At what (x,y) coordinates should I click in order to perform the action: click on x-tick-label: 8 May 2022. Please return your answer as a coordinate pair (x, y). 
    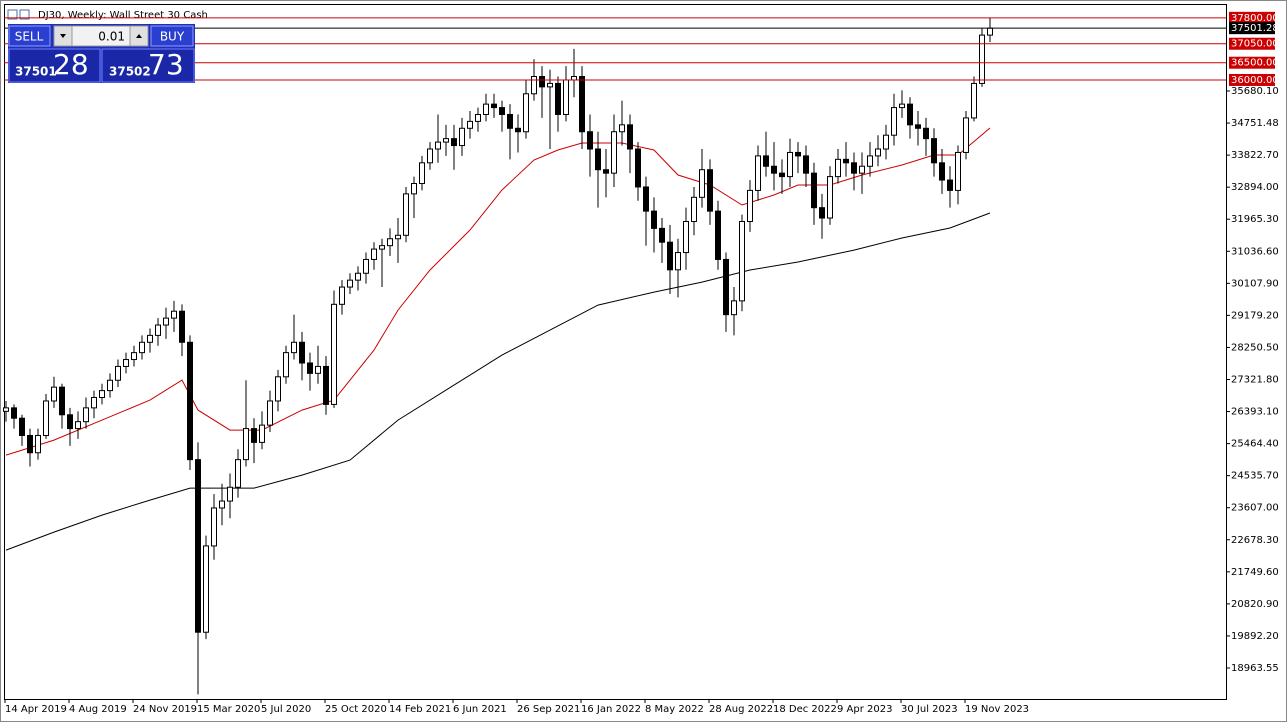
    Looking at the image, I should click on (674, 709).